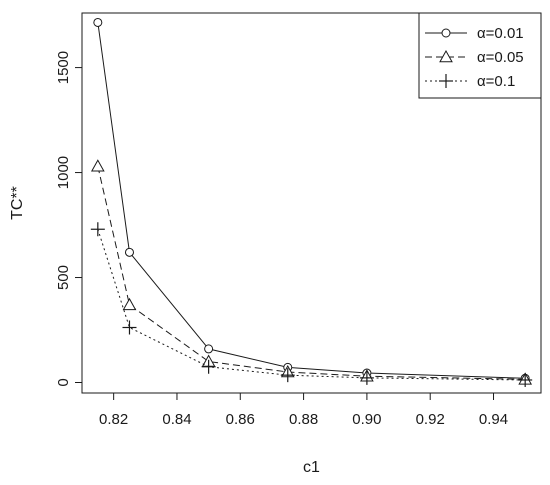 This screenshot has height=485, width=550. Describe the element at coordinates (500, 57) in the screenshot. I see `legend-label: α=0.05` at that location.